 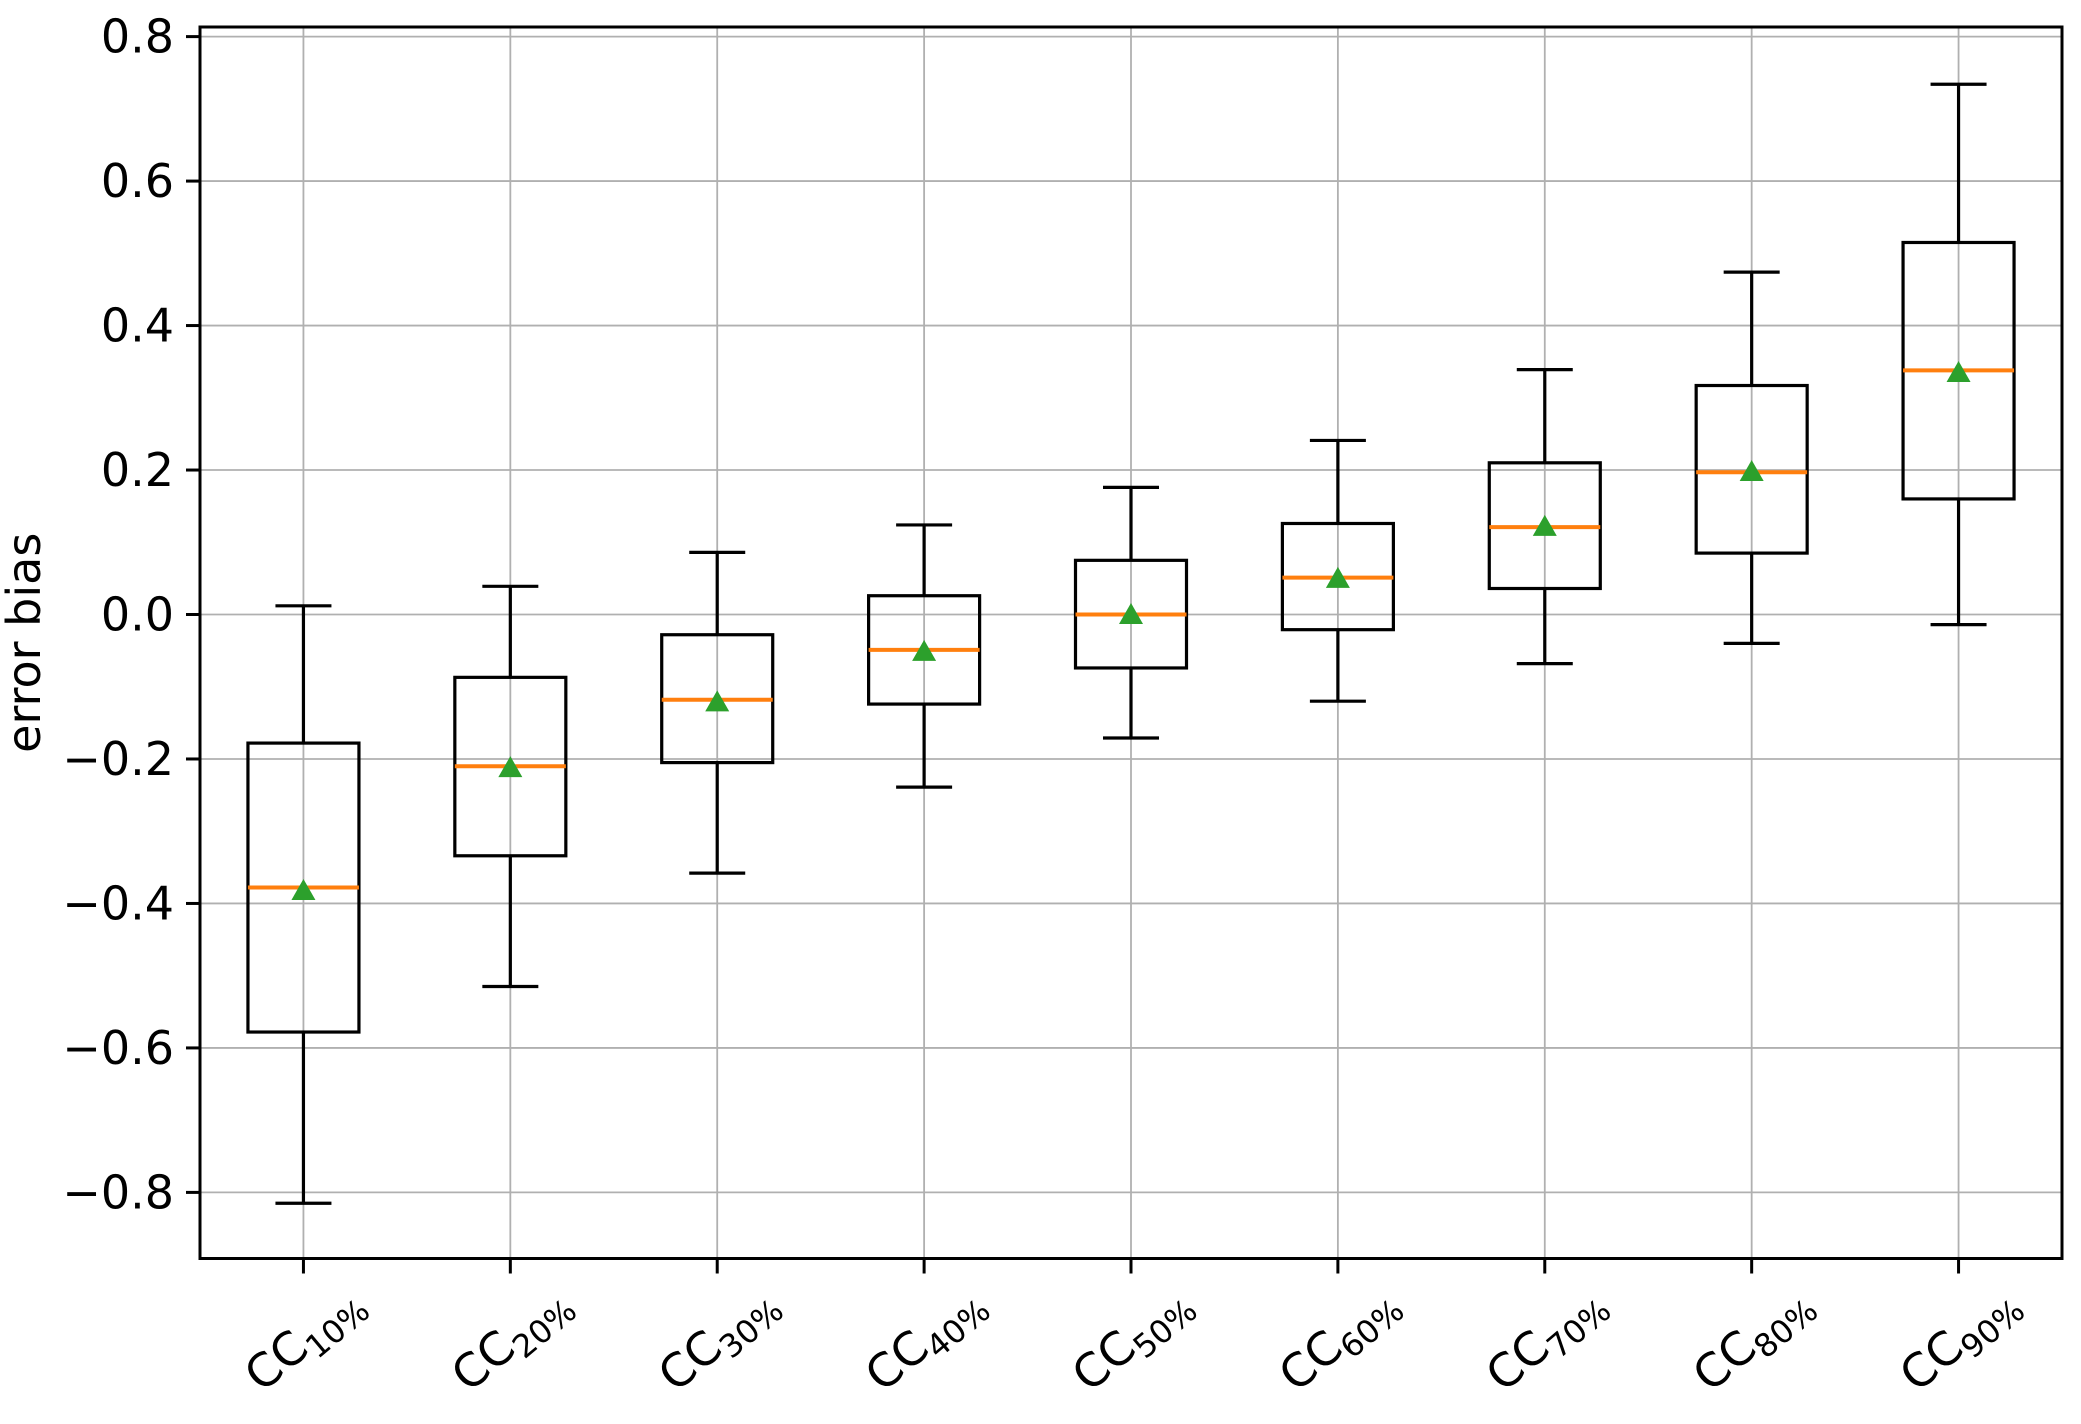 I want to click on iqr-box, so click(x=1751, y=469).